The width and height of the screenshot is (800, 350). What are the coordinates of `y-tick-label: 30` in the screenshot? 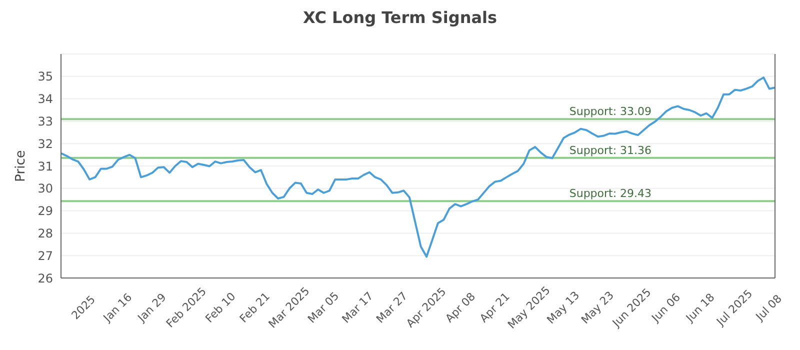 It's located at (45, 189).